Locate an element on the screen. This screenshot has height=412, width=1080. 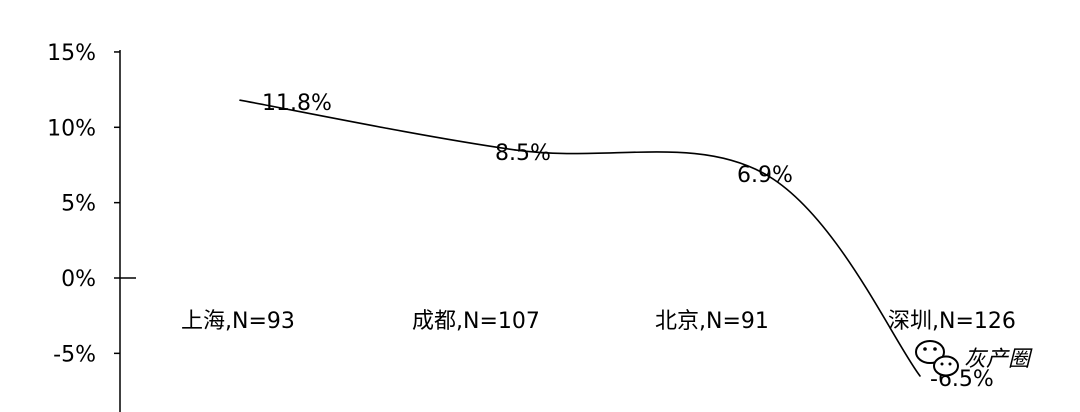
y-tick-label: 5% is located at coordinates (78, 204).